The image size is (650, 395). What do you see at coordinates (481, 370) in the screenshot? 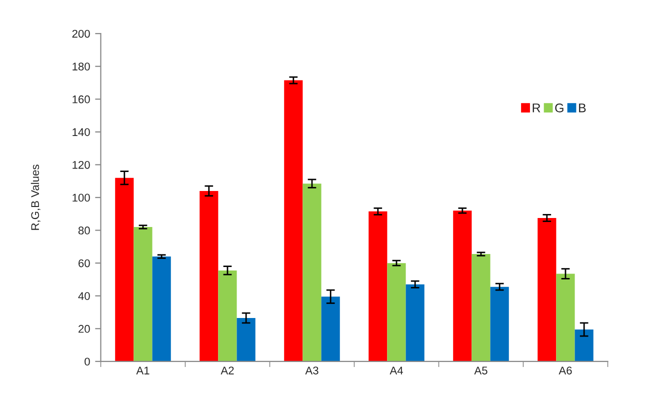
I see `x-tick-label: A5` at bounding box center [481, 370].